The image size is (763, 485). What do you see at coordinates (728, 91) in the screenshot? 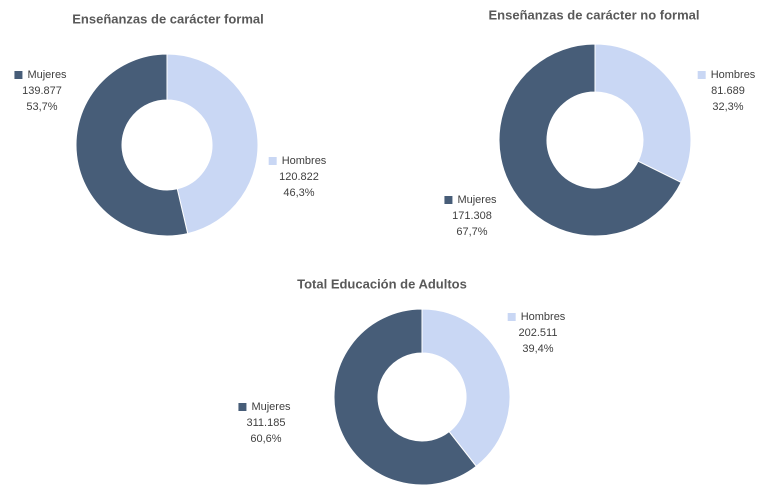
I see `value-label: 81.689` at bounding box center [728, 91].